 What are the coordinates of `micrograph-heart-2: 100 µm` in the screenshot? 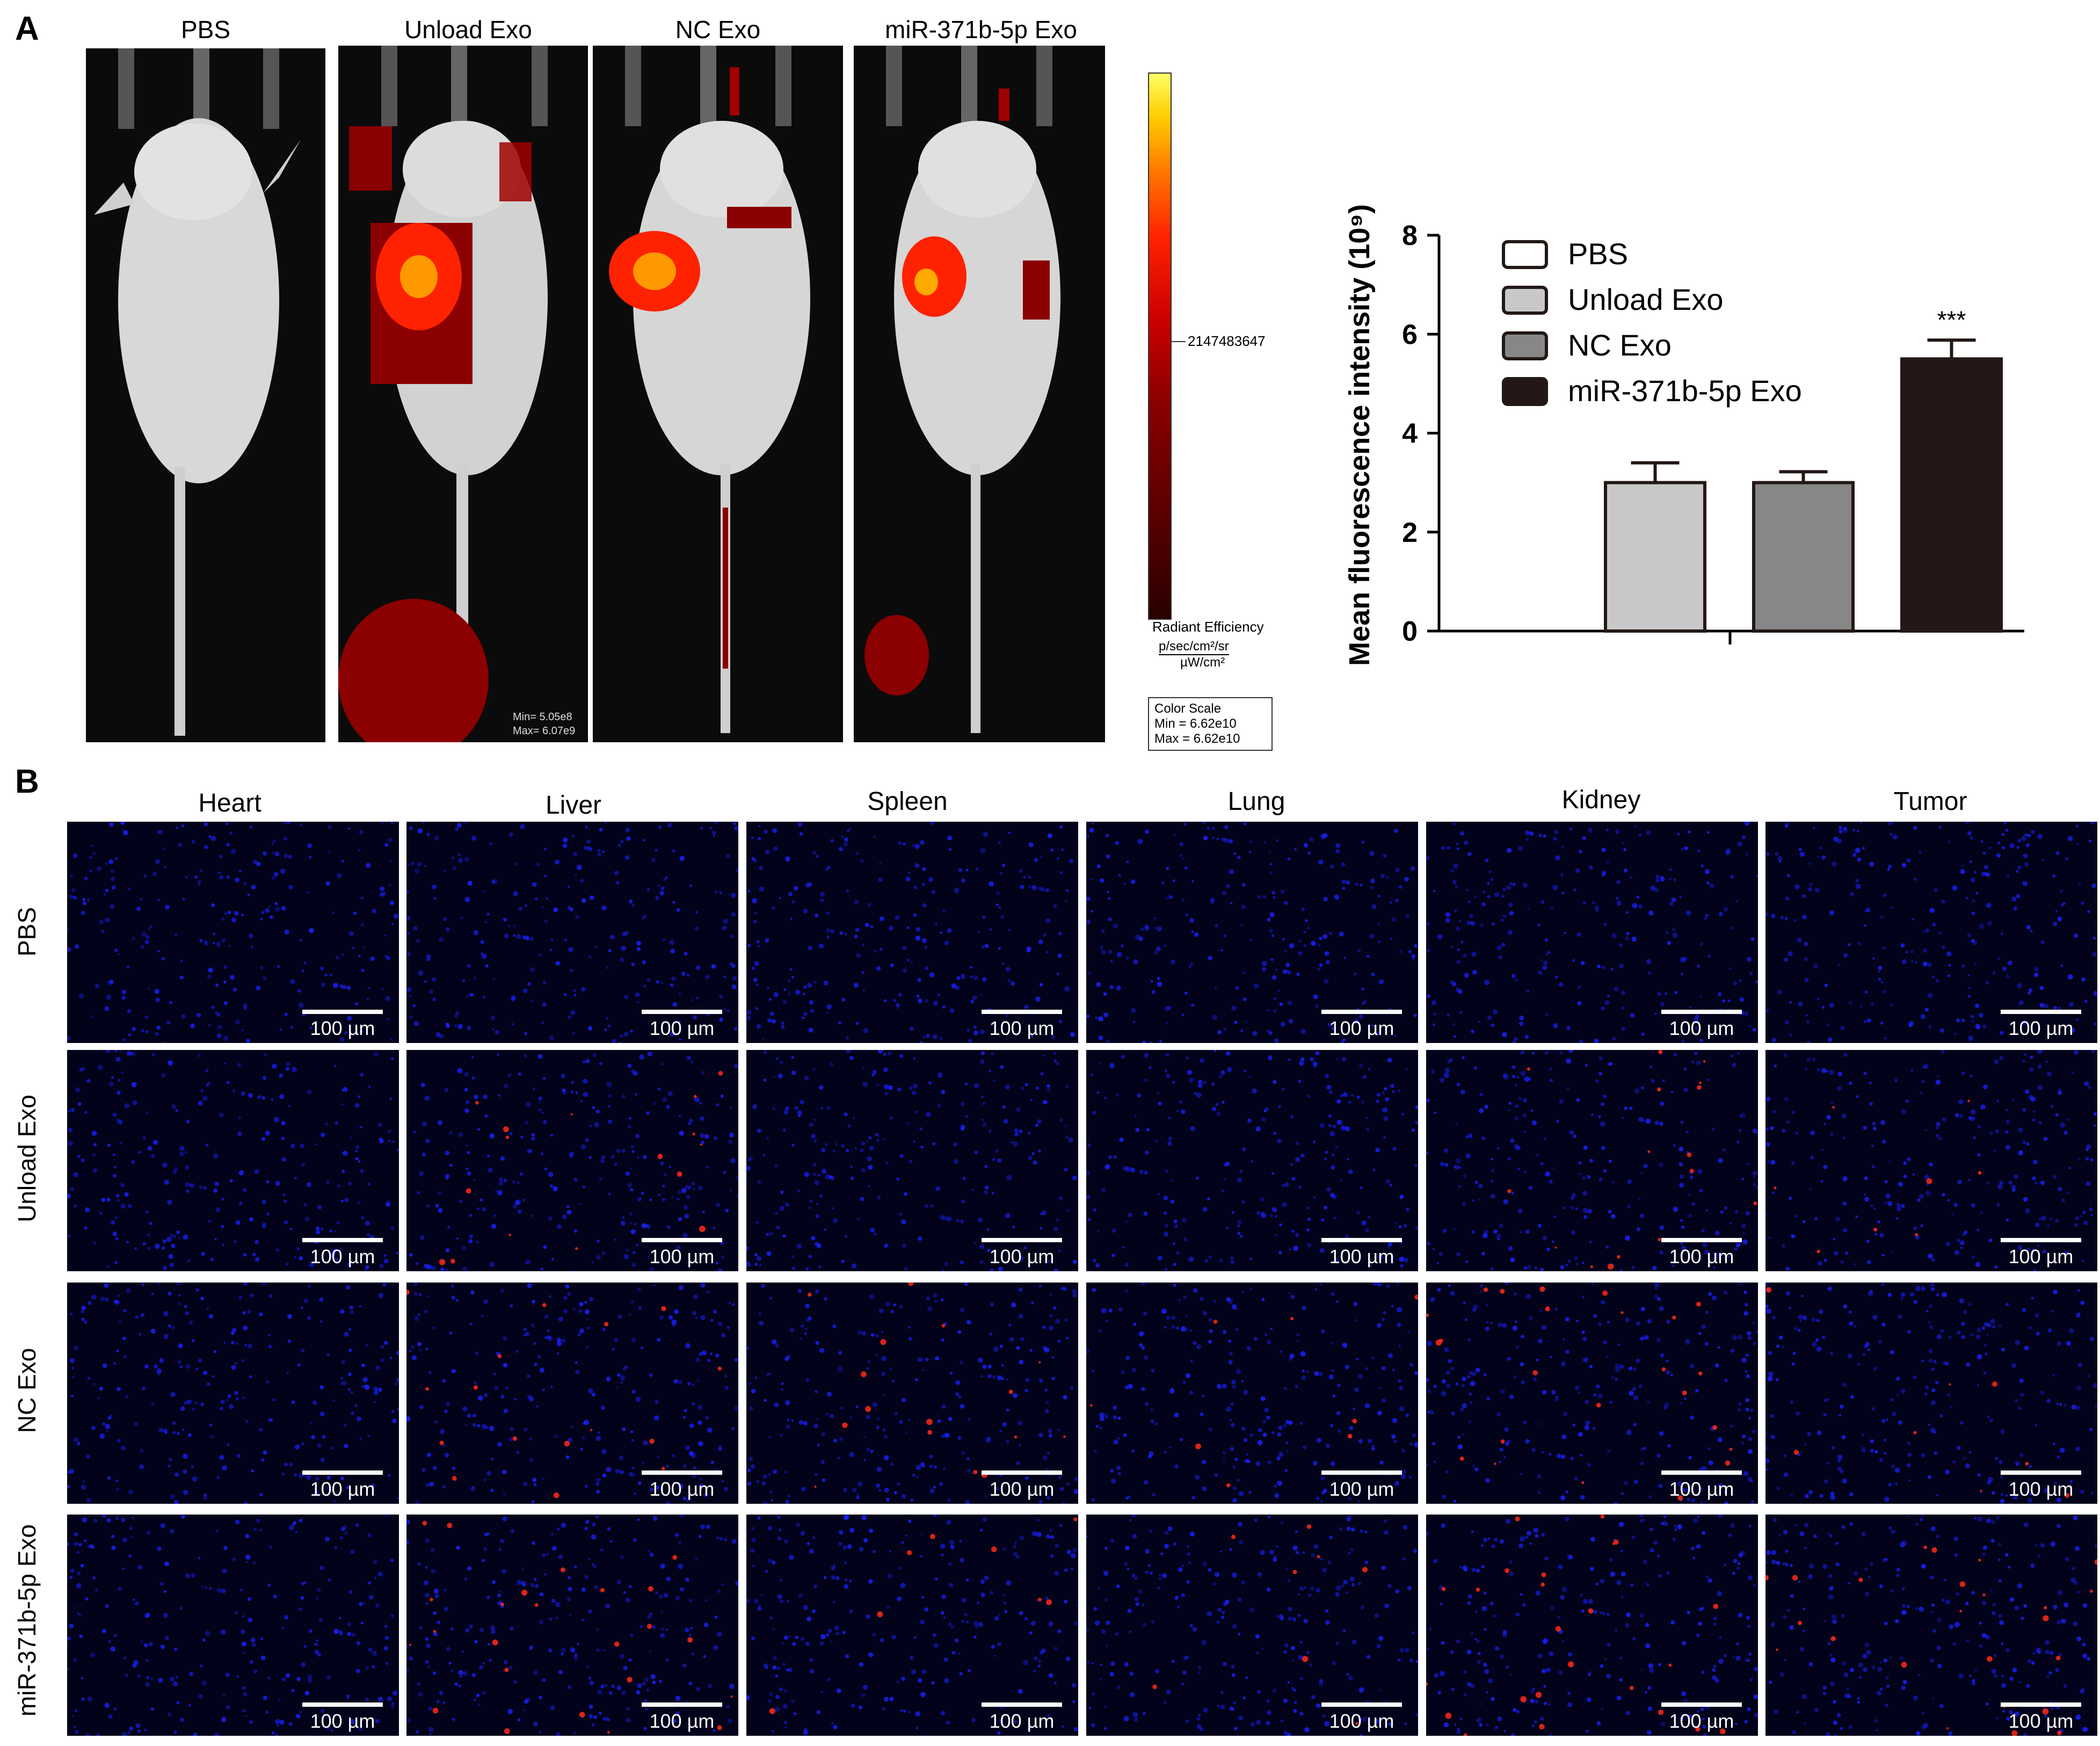 It's located at (233, 1394).